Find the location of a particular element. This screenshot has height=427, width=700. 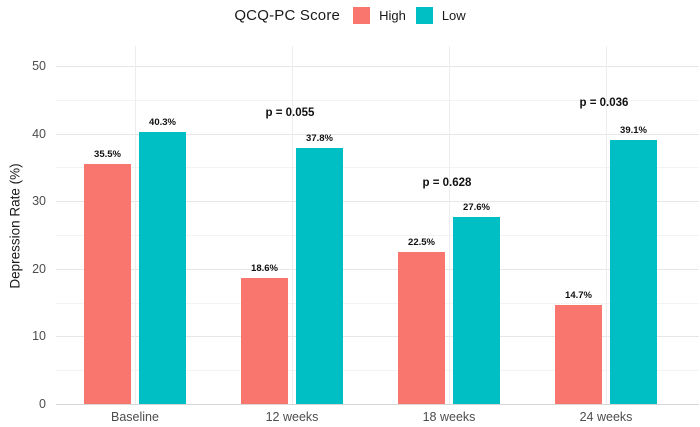

p-value-annotation-12-weeks: p = 0.055 is located at coordinates (290, 112).